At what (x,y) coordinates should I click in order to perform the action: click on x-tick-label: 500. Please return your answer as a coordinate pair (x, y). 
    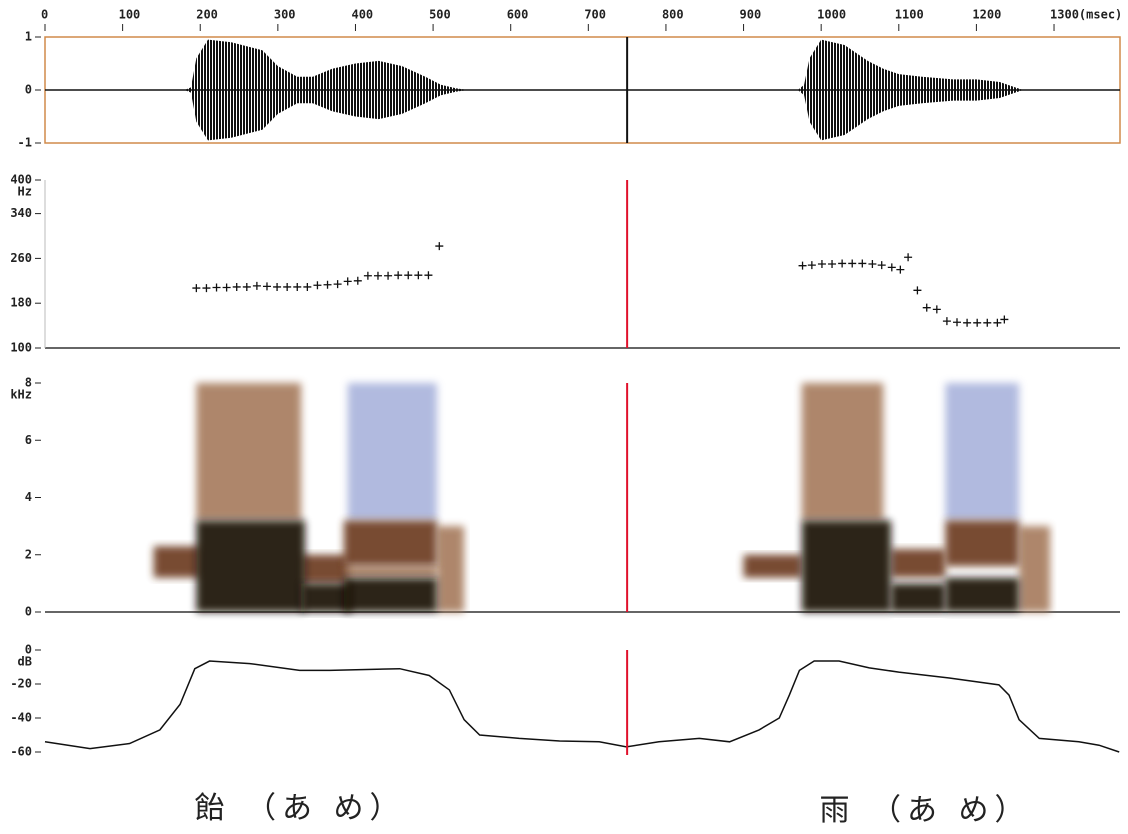
    Looking at the image, I should click on (440, 15).